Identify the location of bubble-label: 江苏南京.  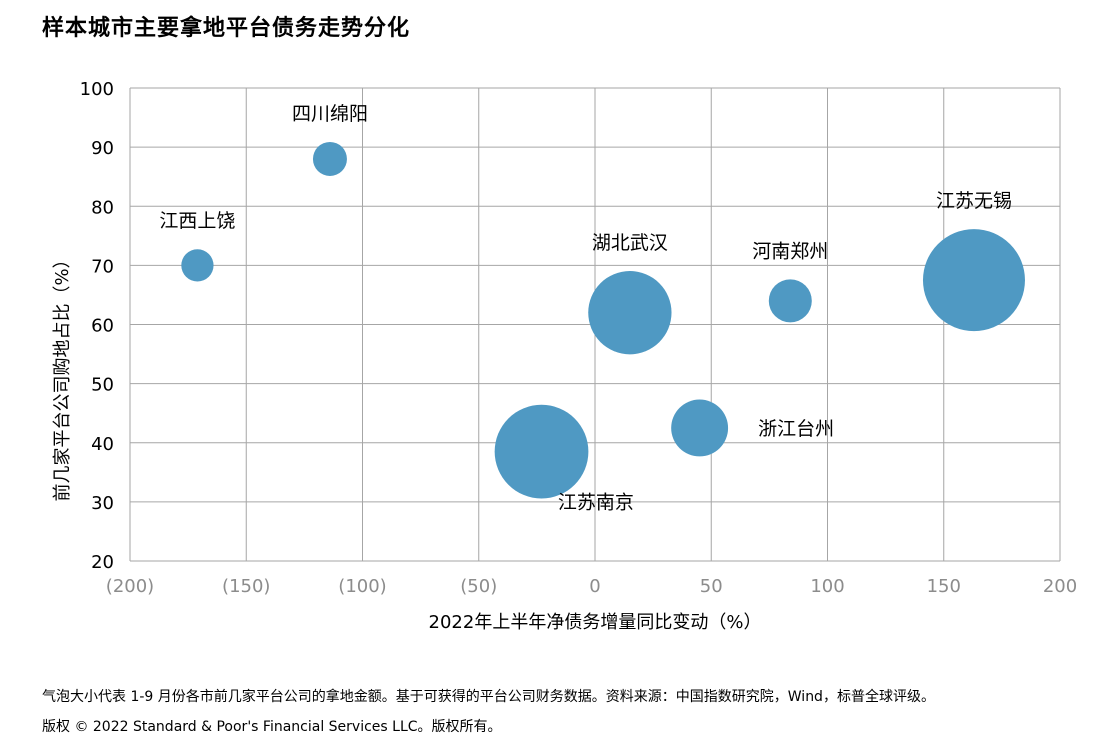
(596, 502).